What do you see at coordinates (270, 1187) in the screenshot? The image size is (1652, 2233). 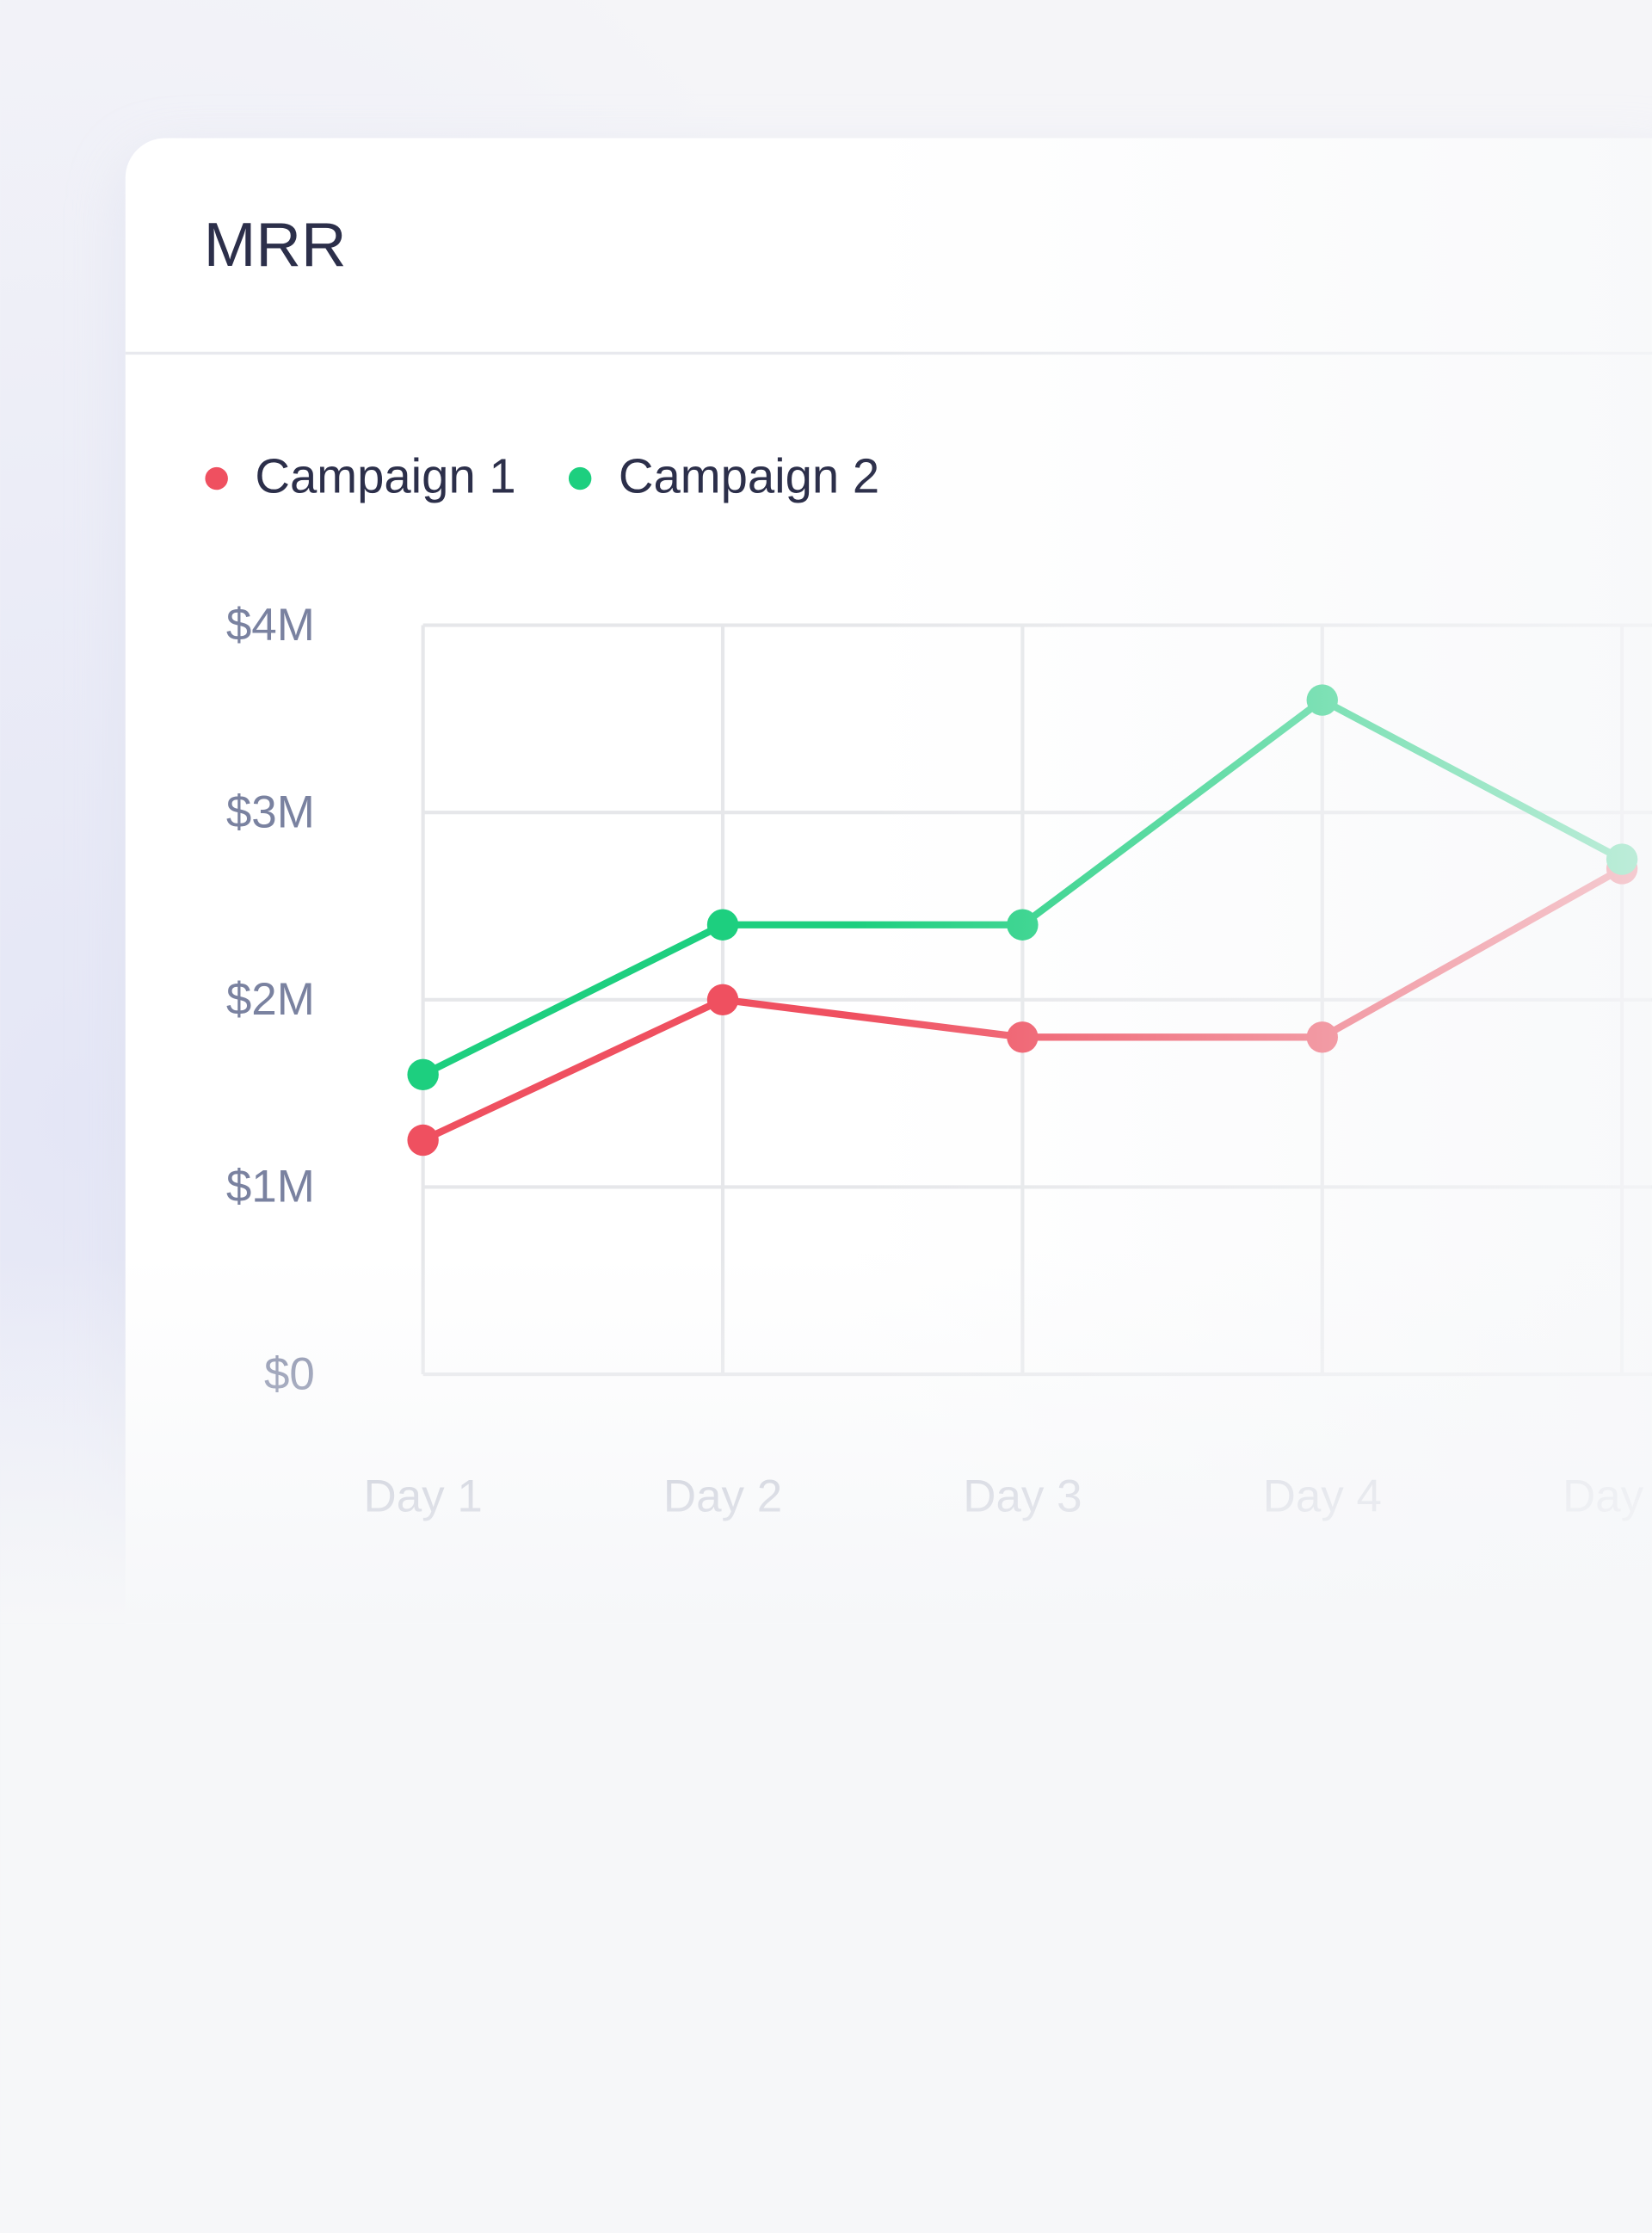 I see `y-tick-label: $1M` at bounding box center [270, 1187].